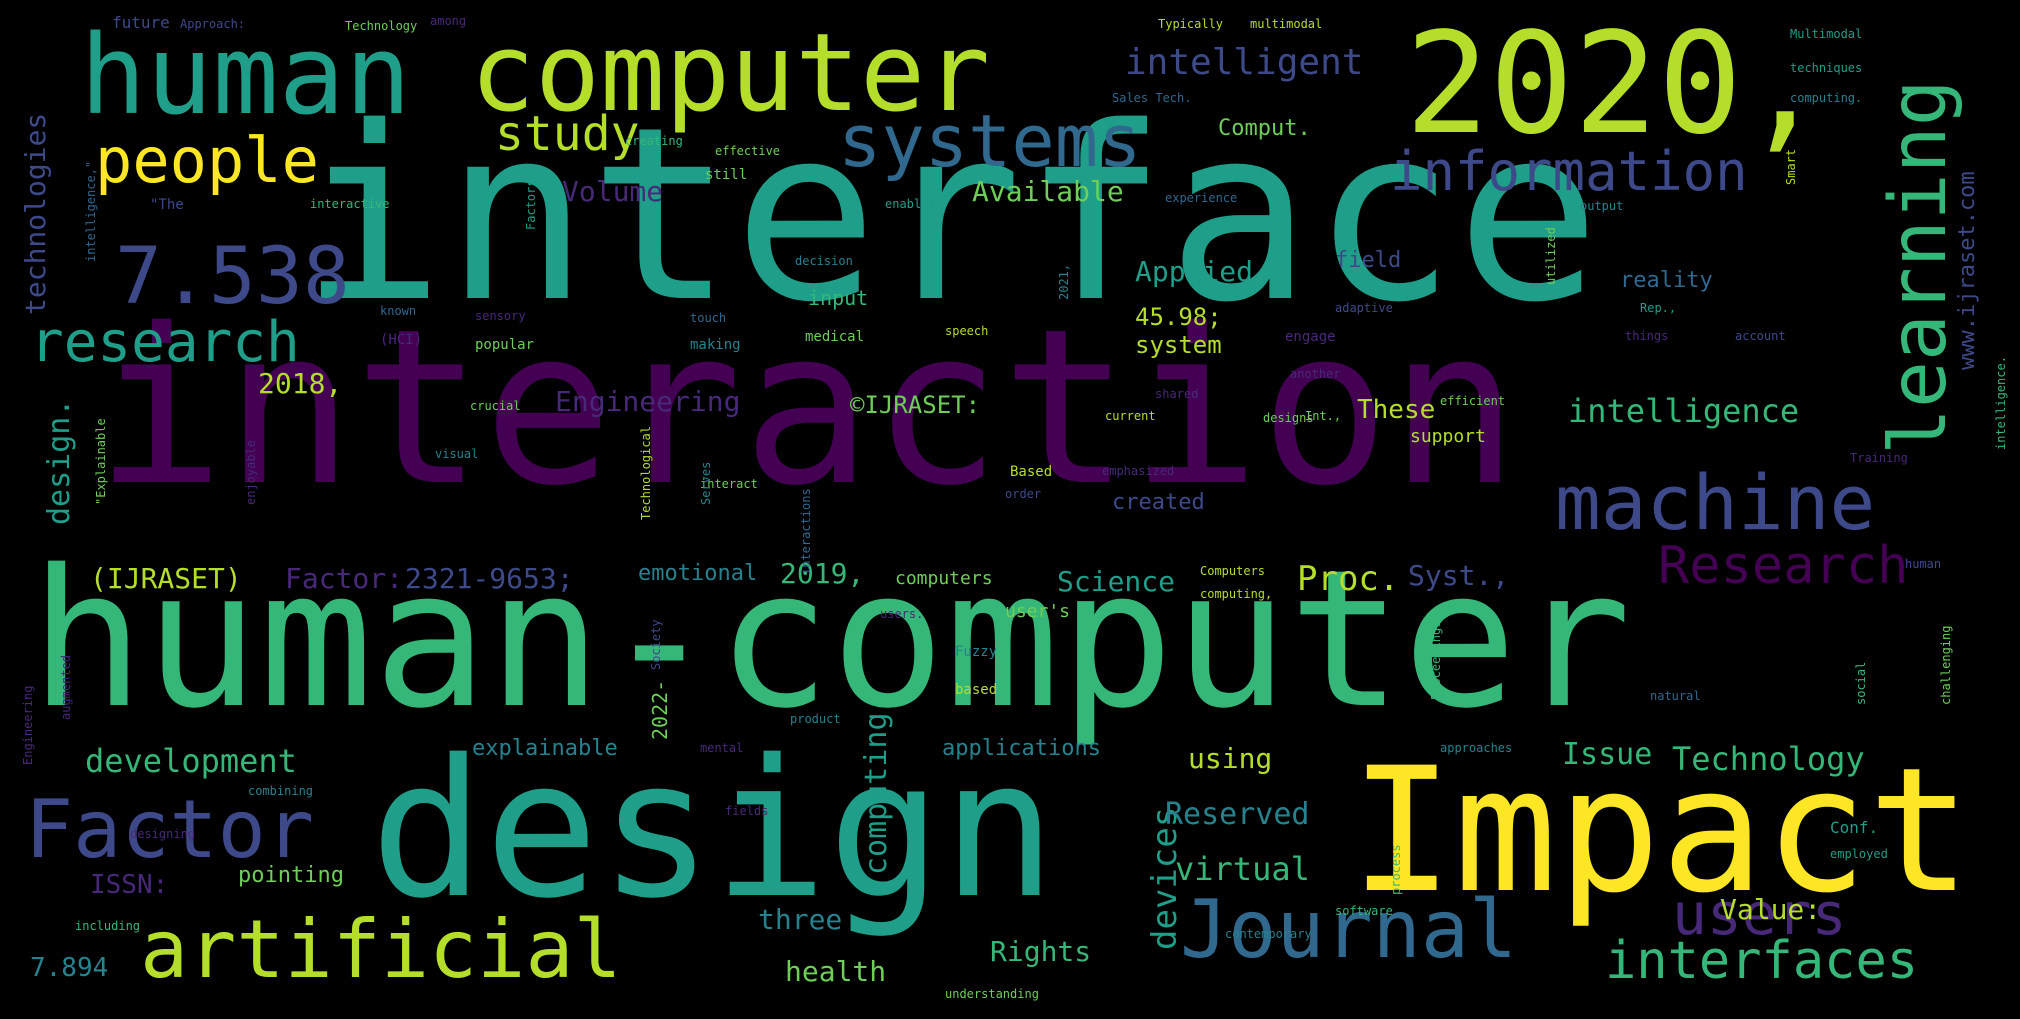 This screenshot has height=1019, width=2020. I want to click on word-order: order, so click(1023, 494).